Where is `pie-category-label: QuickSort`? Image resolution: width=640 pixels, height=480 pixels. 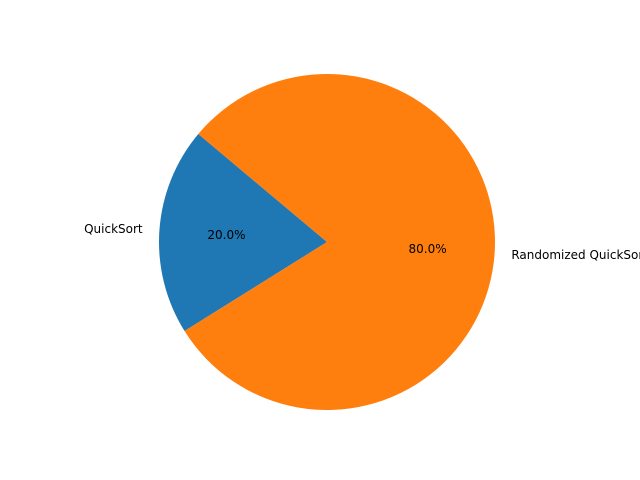 pie-category-label: QuickSort is located at coordinates (113, 229).